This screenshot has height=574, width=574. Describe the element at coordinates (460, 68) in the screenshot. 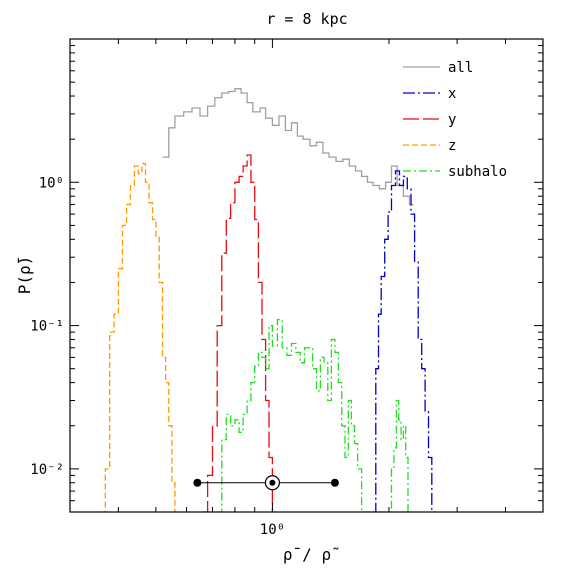

I see `legend-label-all: all` at that location.